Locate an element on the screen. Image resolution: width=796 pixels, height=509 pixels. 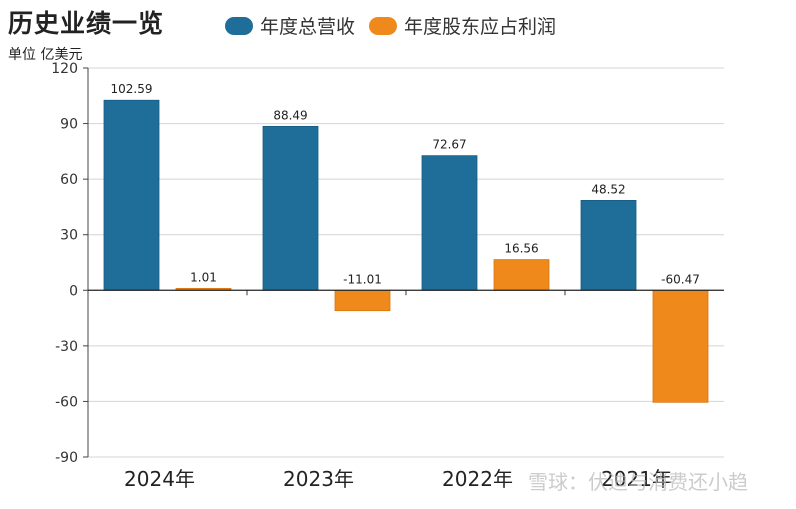
y-tick-label: 30 is located at coordinates (69, 236).